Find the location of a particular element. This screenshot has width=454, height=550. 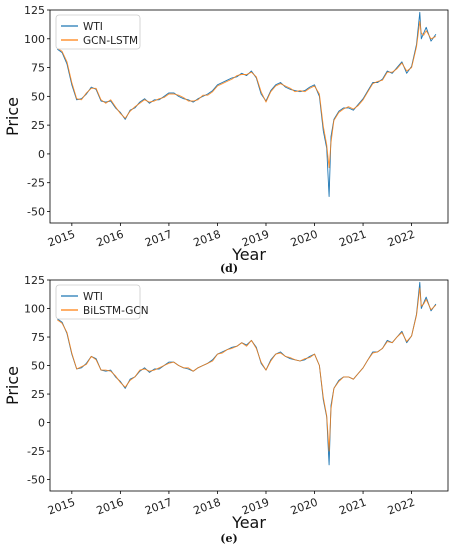

legend-entry: BiLSTM-GCN is located at coordinates (116, 311).